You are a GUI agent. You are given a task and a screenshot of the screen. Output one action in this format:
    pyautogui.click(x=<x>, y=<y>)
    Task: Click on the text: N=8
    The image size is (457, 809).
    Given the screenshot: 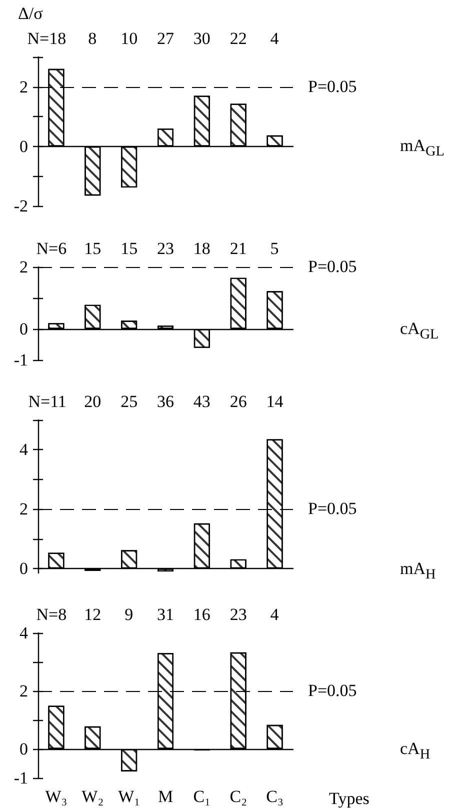 What is the action you would take?
    pyautogui.click(x=51, y=615)
    